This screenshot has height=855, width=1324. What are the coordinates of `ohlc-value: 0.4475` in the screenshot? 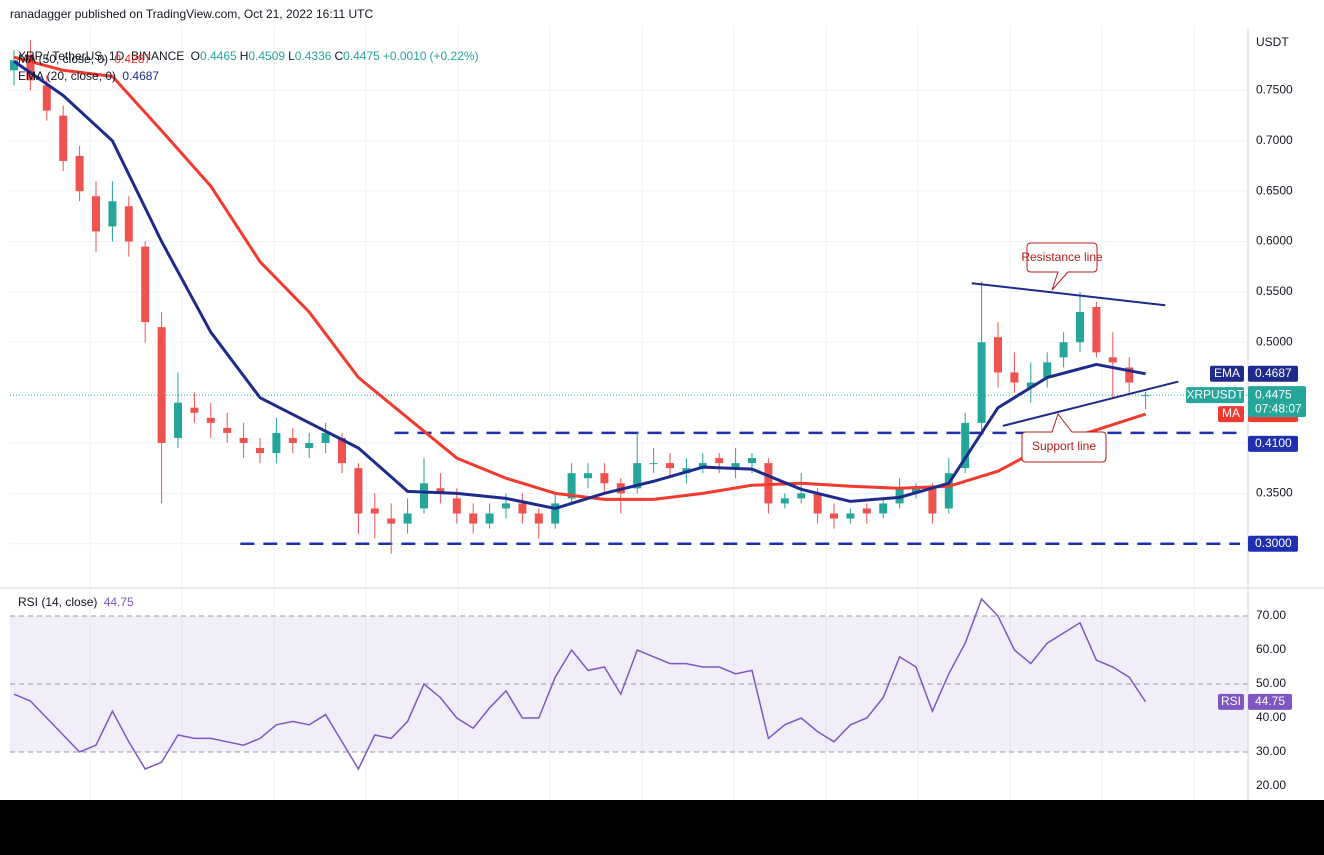 It's located at (361, 56).